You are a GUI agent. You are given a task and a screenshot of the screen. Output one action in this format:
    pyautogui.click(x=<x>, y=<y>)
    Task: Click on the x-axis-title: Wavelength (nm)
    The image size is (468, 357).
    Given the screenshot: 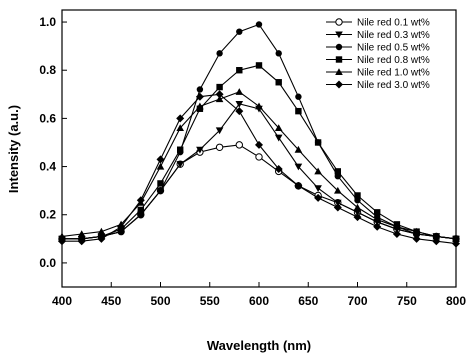 What is the action you would take?
    pyautogui.click(x=259, y=345)
    